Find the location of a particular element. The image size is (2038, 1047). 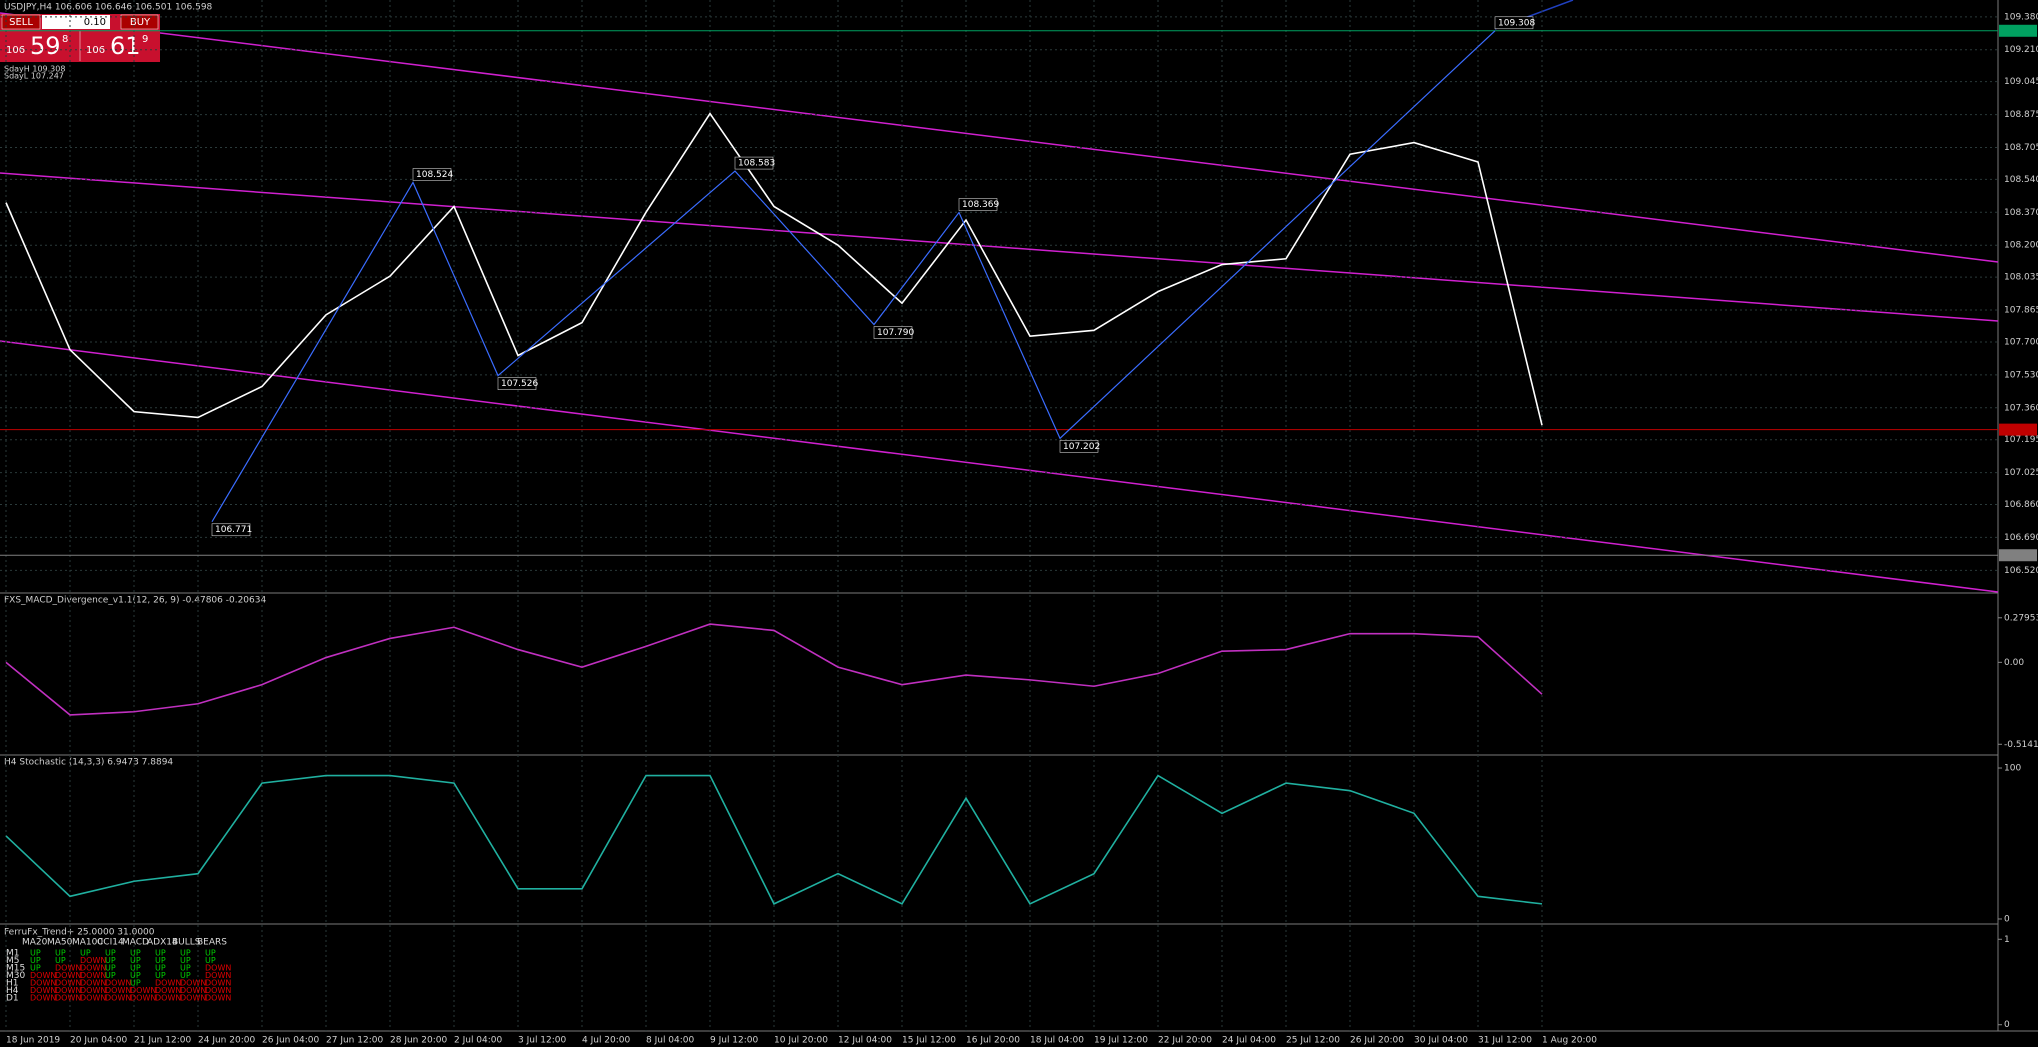

trend-column: ADX14 is located at coordinates (162, 943).